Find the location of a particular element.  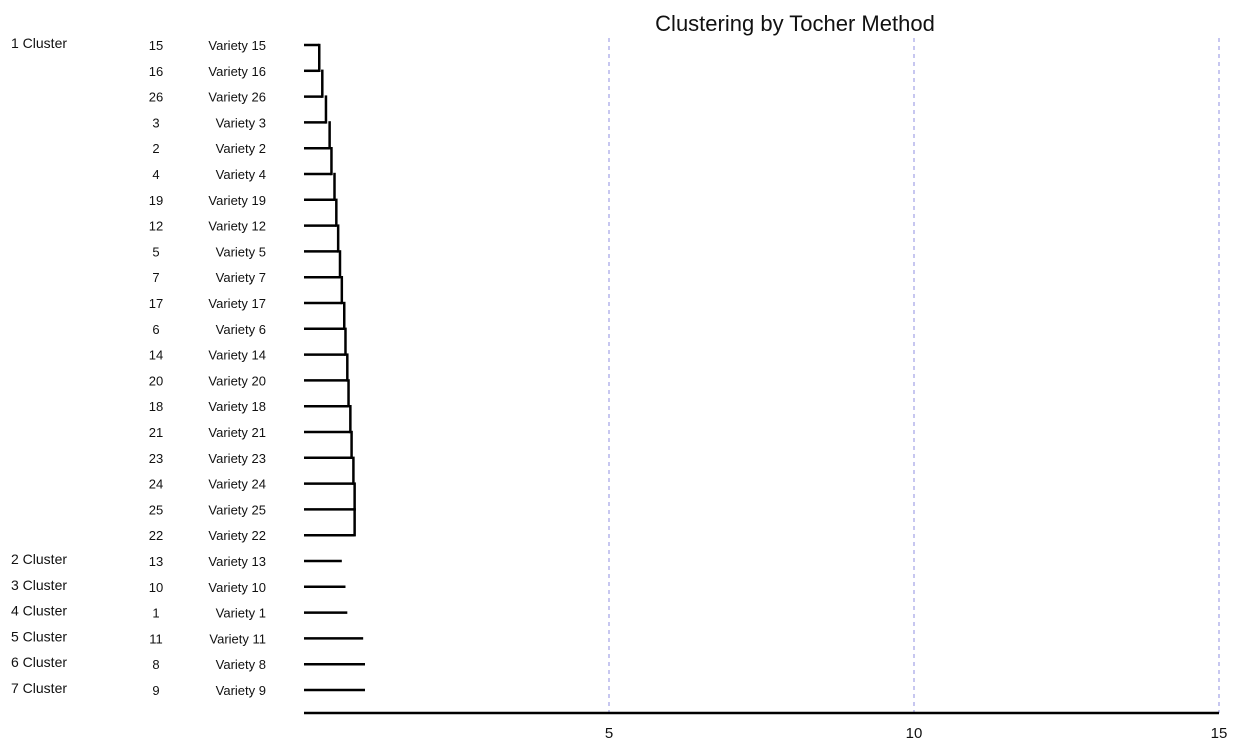

variety-number: 4 is located at coordinates (155, 174).